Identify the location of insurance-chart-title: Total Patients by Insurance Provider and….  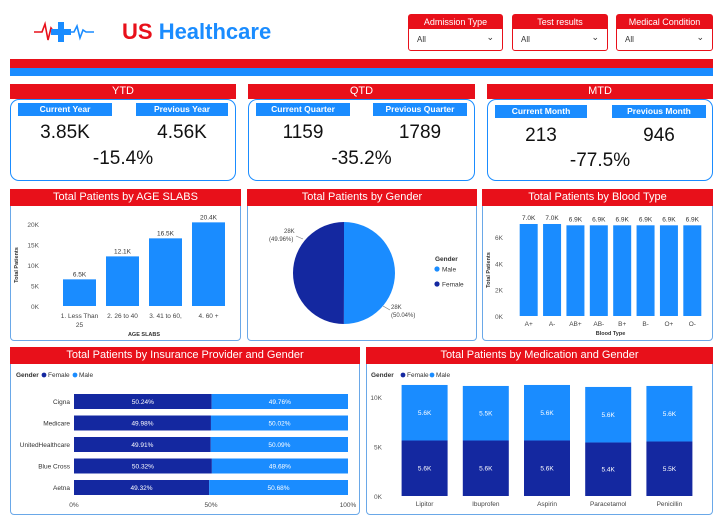
(185, 355).